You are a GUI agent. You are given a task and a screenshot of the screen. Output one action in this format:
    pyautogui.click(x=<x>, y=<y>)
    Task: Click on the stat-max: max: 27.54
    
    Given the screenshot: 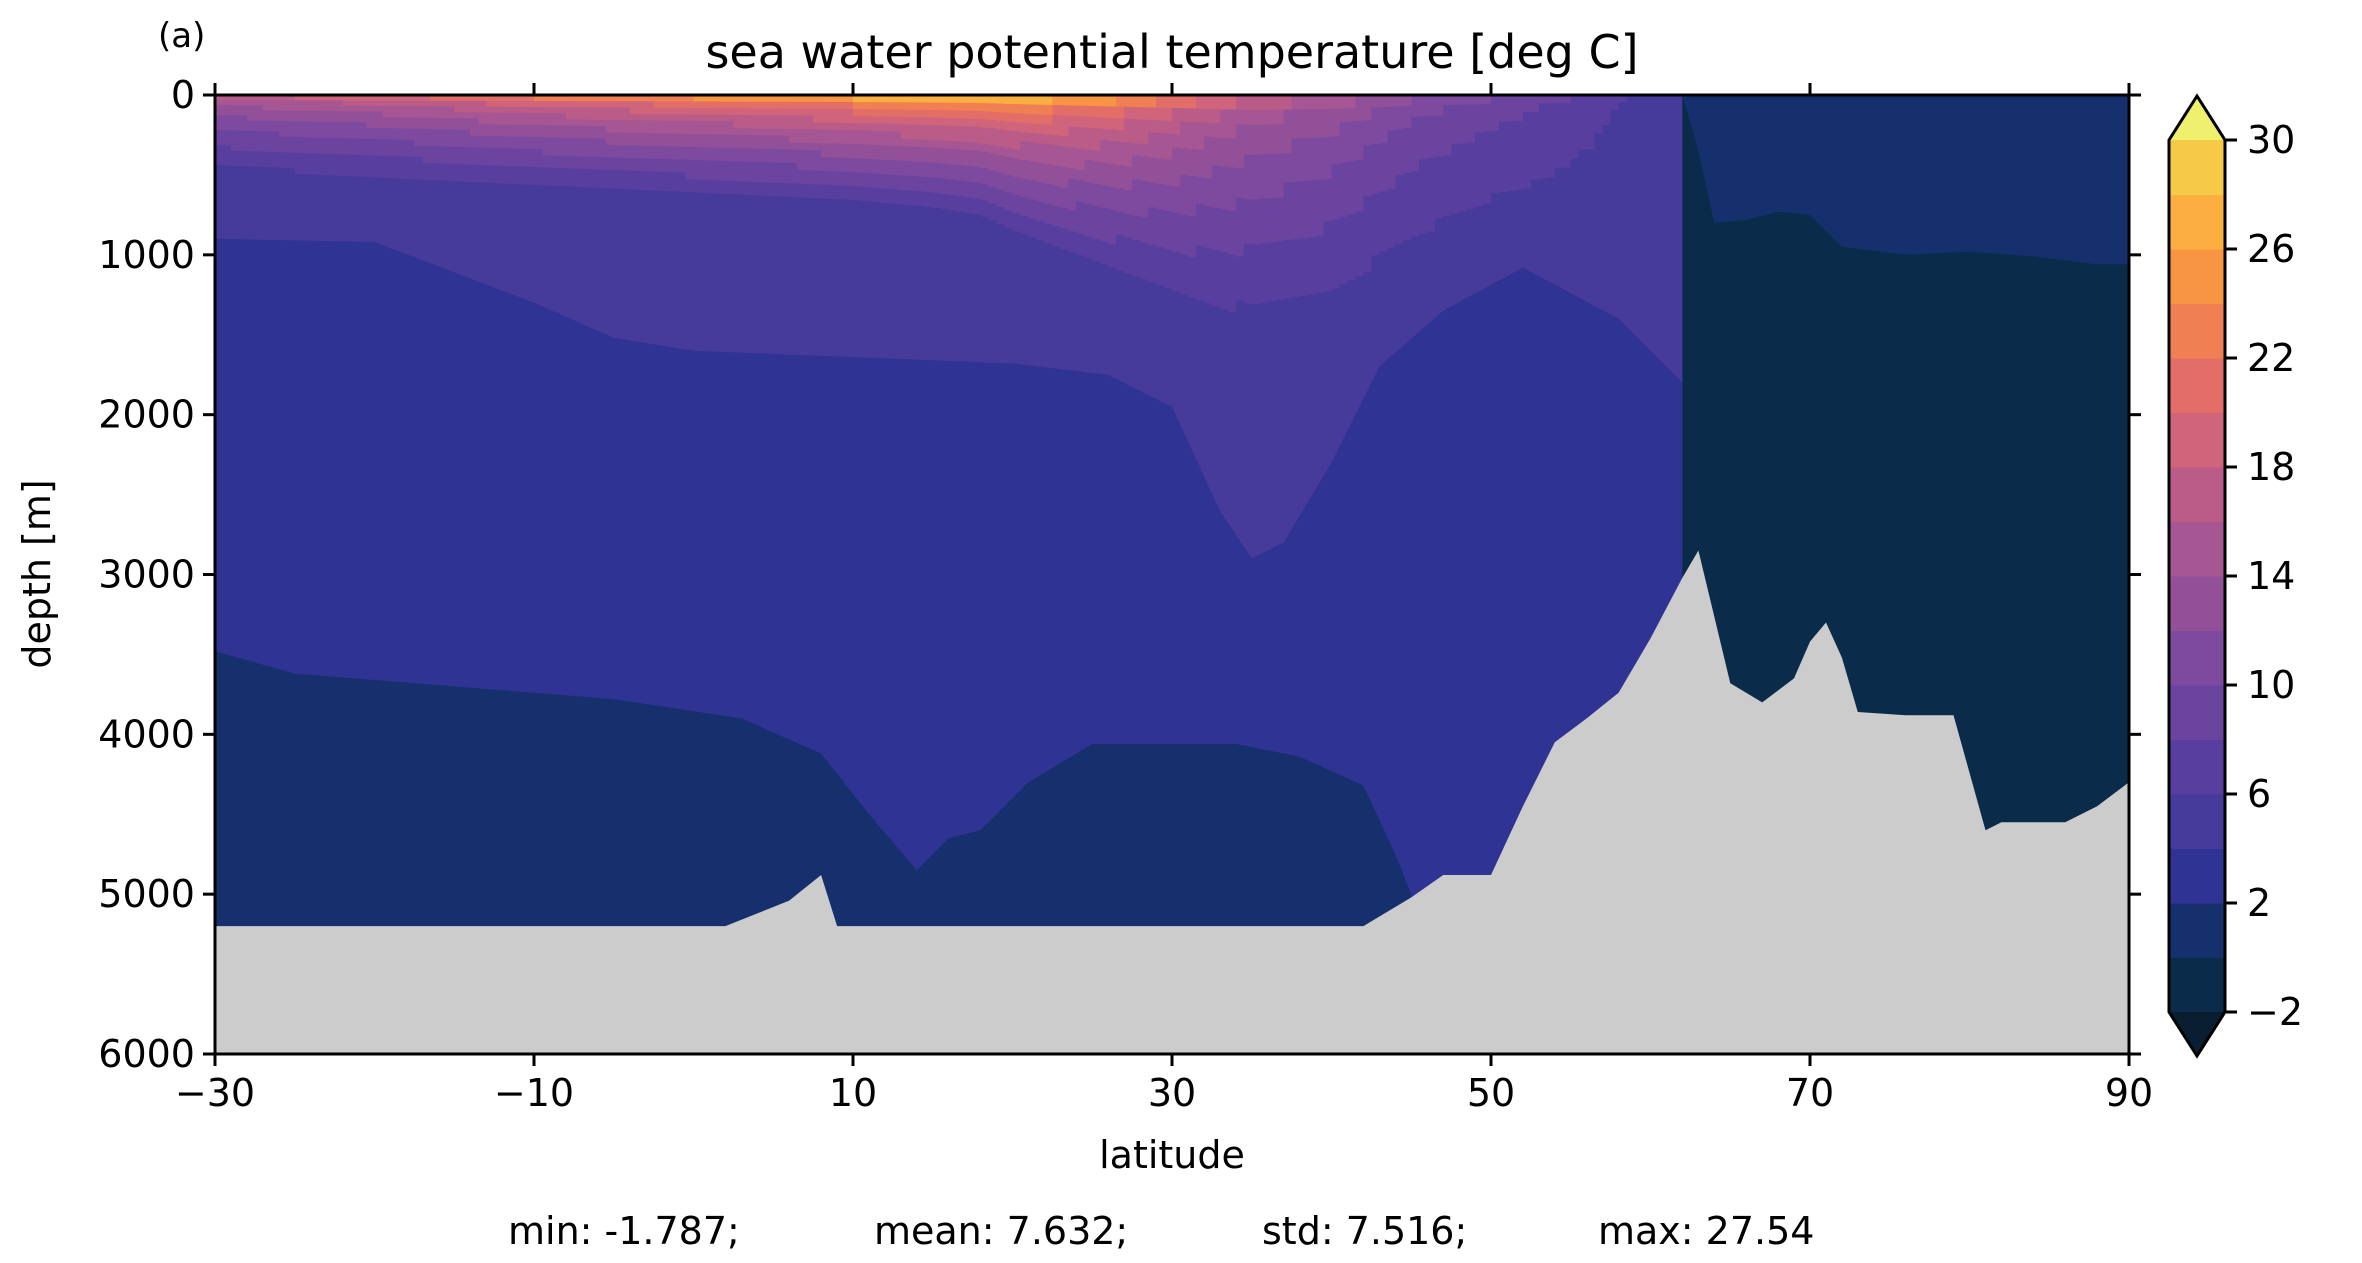 What is the action you would take?
    pyautogui.click(x=1706, y=1231)
    